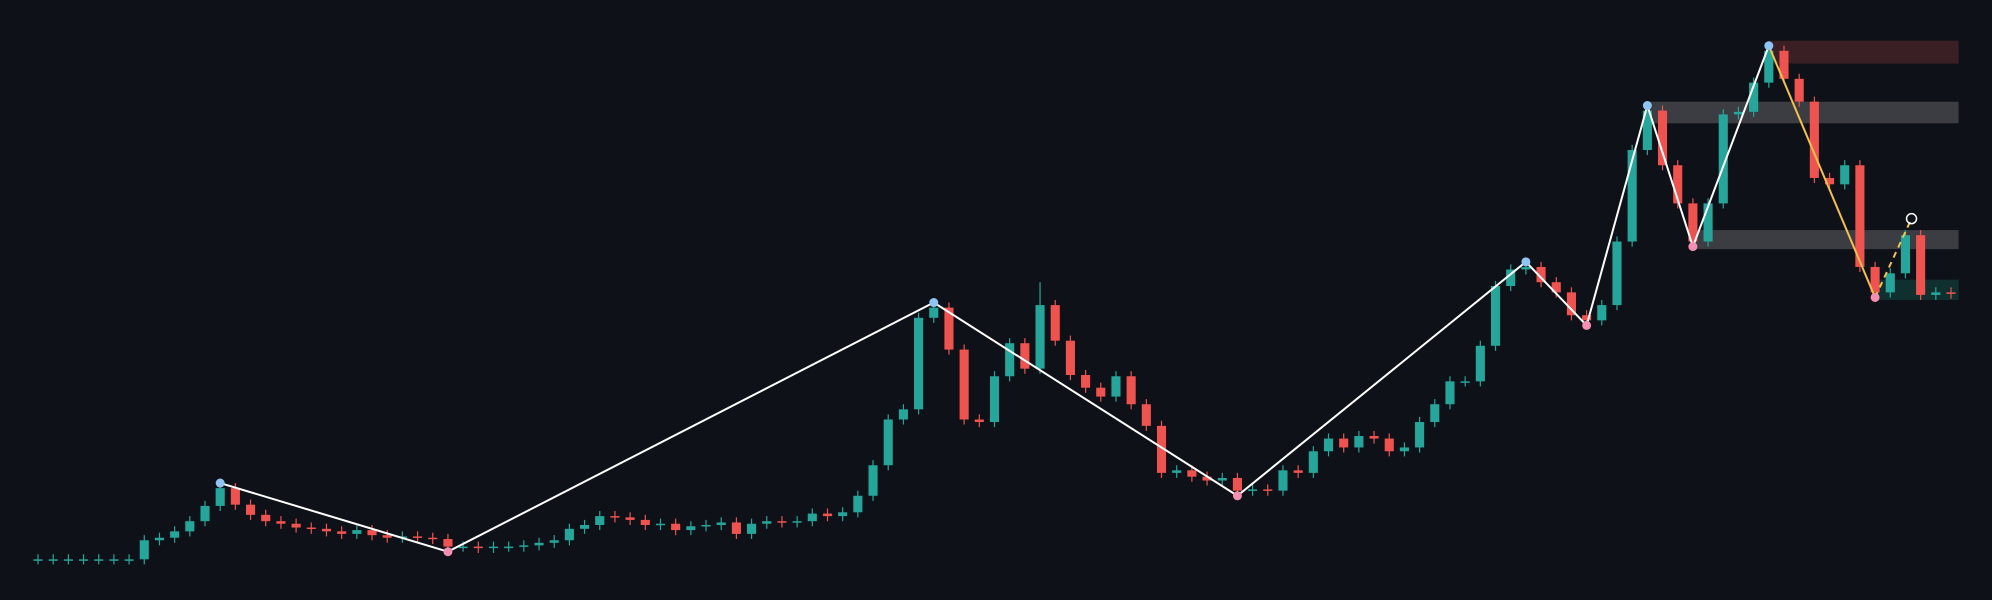  I want to click on projection-point, so click(1911, 218).